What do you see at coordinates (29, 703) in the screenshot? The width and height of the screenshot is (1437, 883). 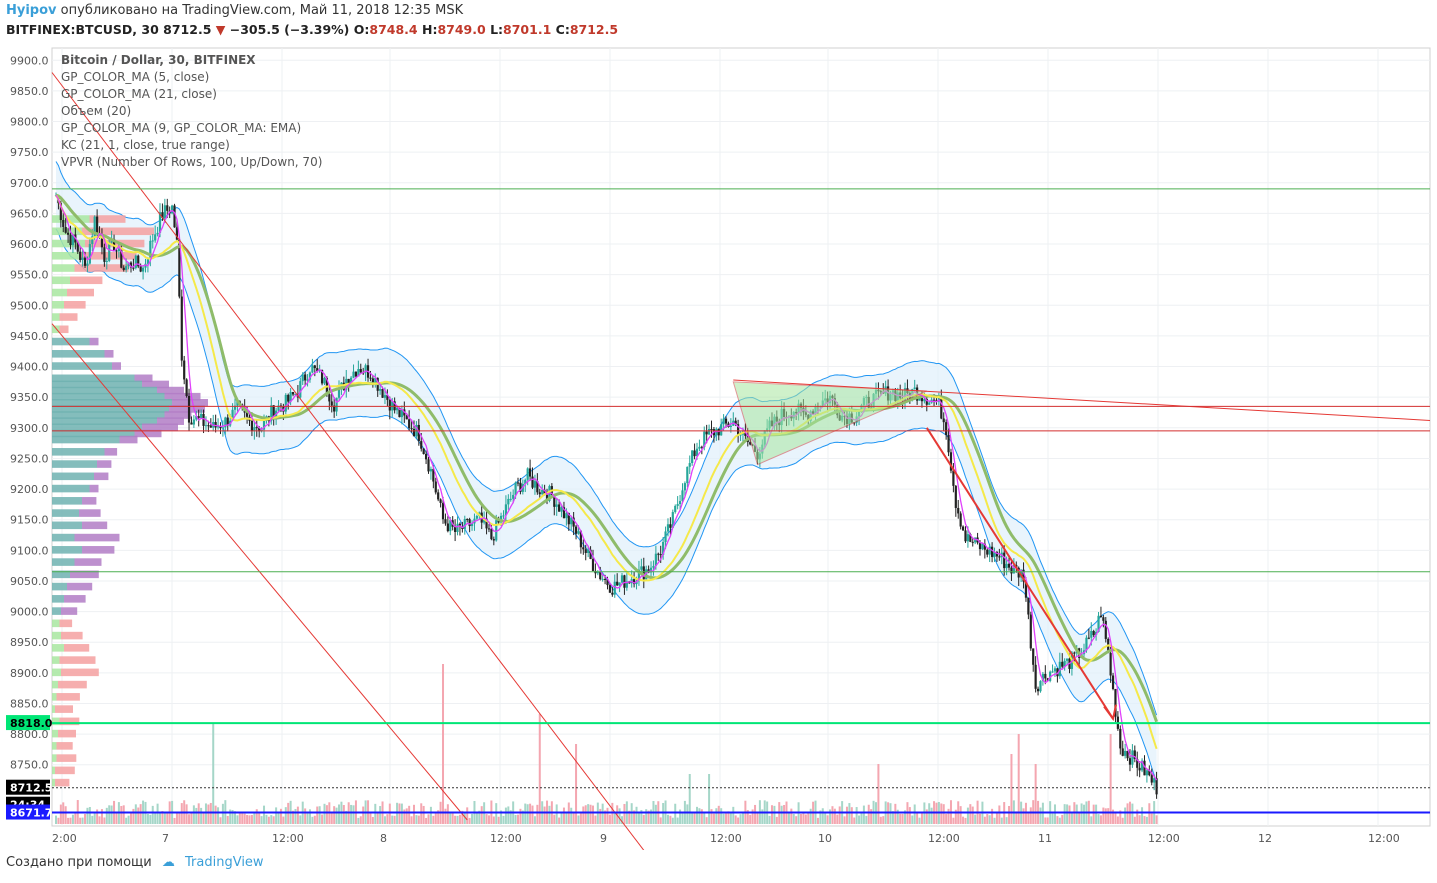 I see `y-tick-label: 8850.0` at bounding box center [29, 703].